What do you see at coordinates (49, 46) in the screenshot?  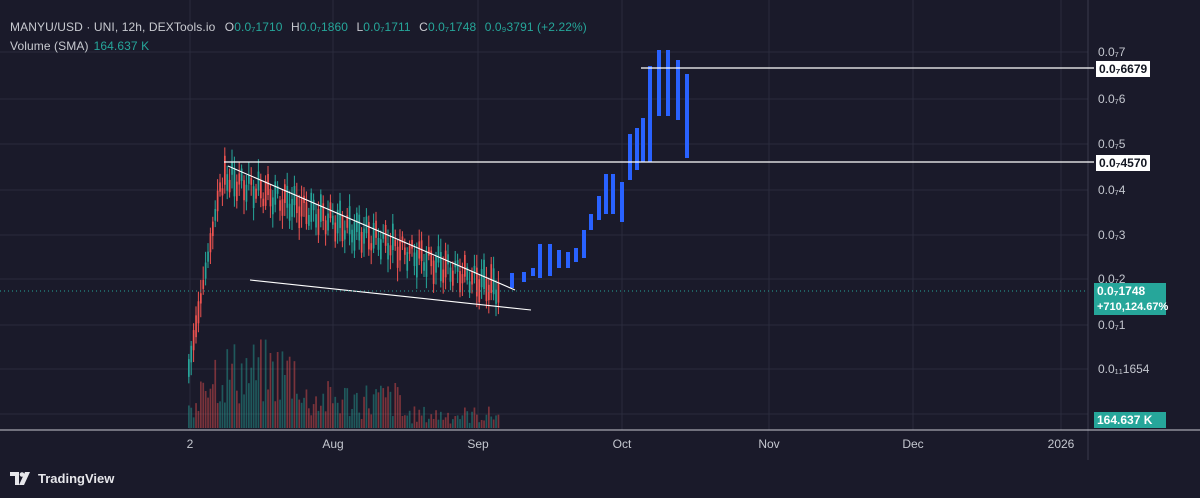 I see `volume-title: Volume (SMA)` at bounding box center [49, 46].